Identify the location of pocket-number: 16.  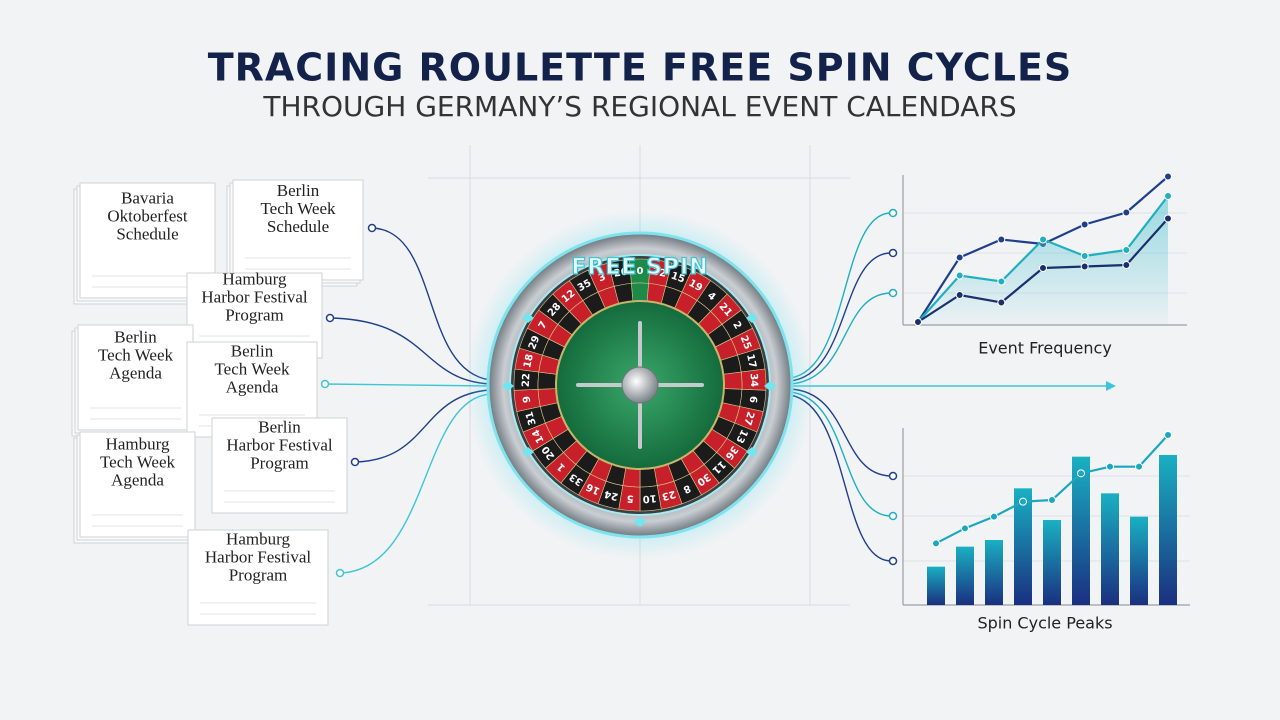
(593, 489).